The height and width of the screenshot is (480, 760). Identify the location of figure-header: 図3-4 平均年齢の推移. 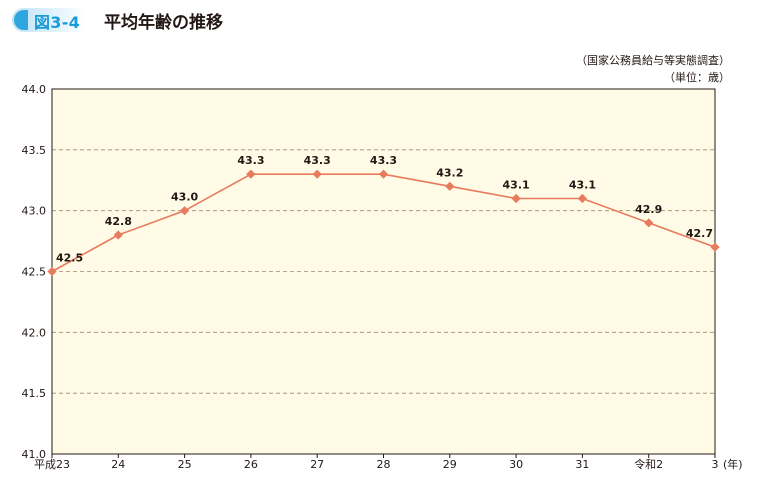
(382, 20).